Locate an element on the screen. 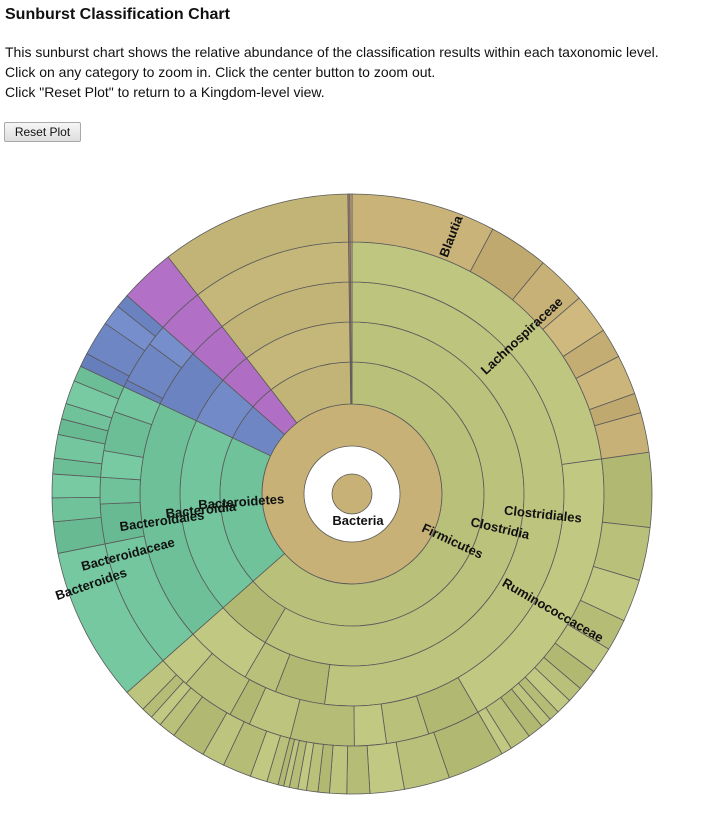  reset-plot-button: Reset Plot is located at coordinates (42, 132).